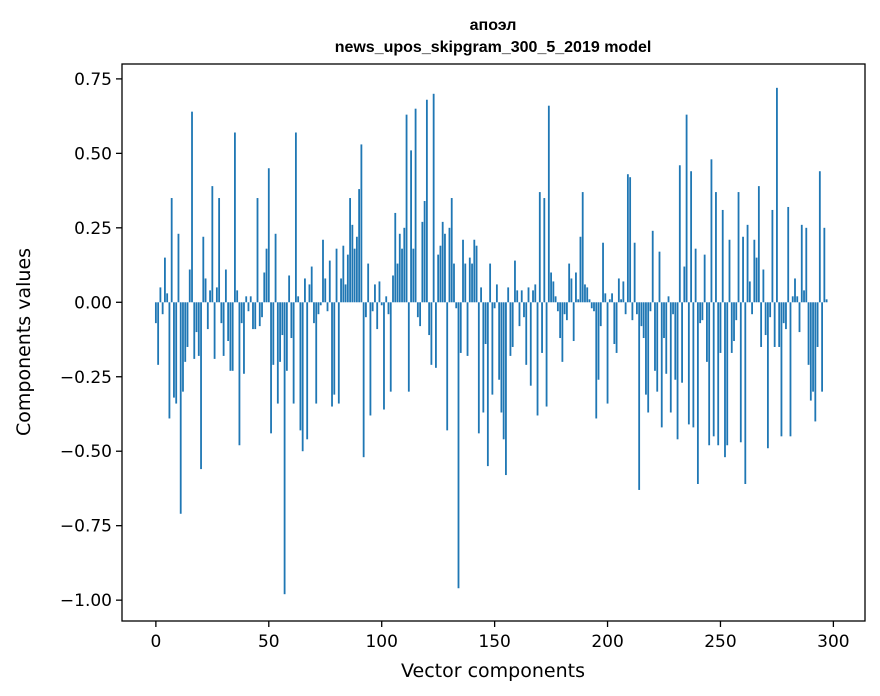 The image size is (880, 696). What do you see at coordinates (91, 340) in the screenshot?
I see `y-axis-ticks: −1.00 −0.75 −0.50 −0.25 0.00 0.25 0.50 0.75` at bounding box center [91, 340].